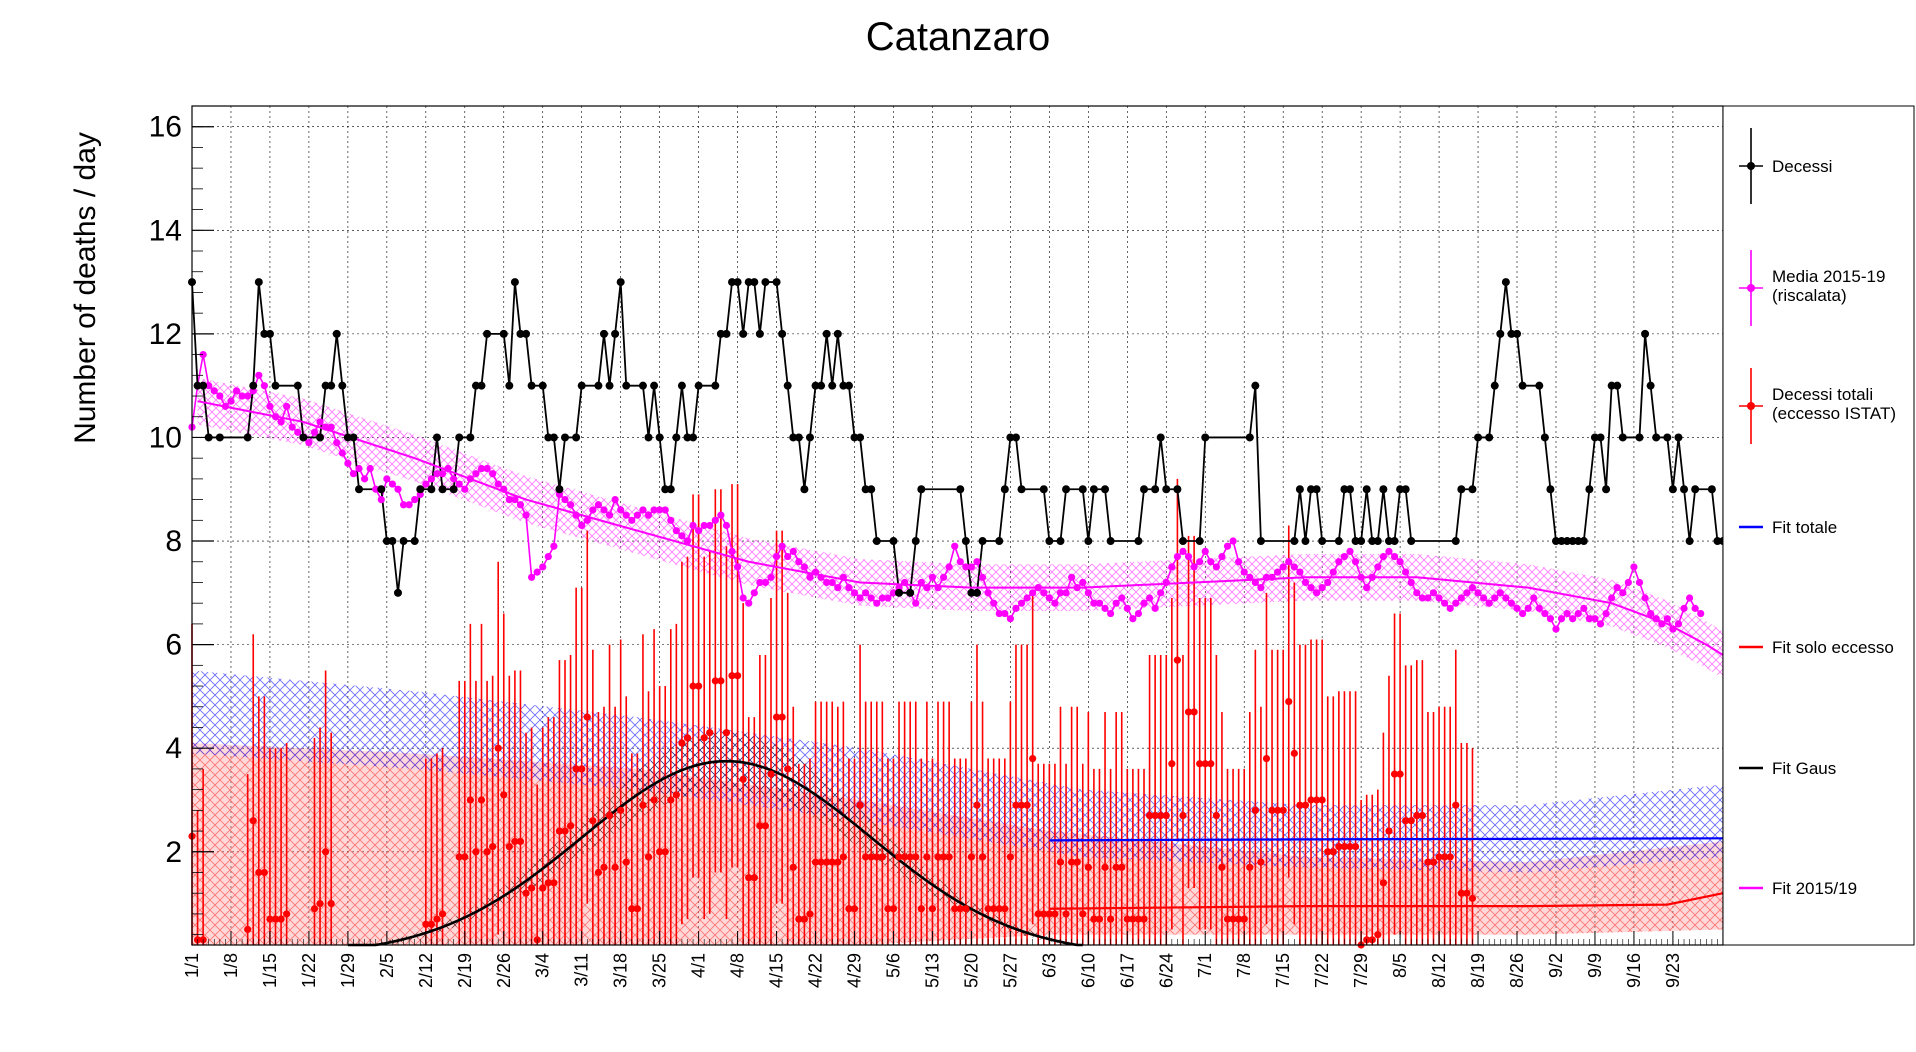 This screenshot has height=1052, width=1916. I want to click on legend-box, so click(1818, 525).